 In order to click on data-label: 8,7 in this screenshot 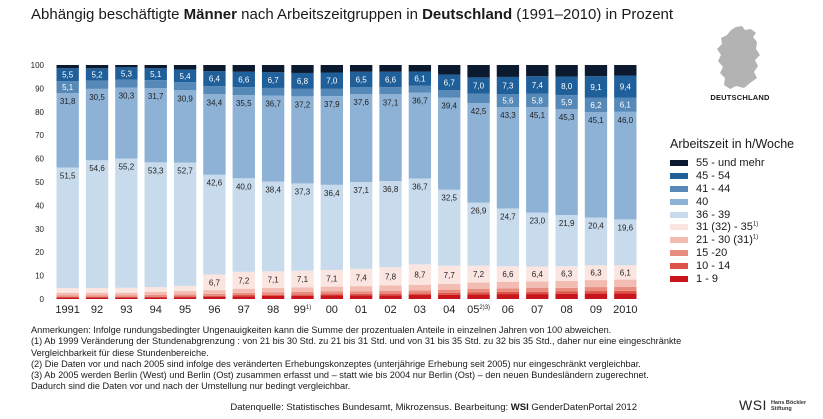, I will do `click(420, 275)`.